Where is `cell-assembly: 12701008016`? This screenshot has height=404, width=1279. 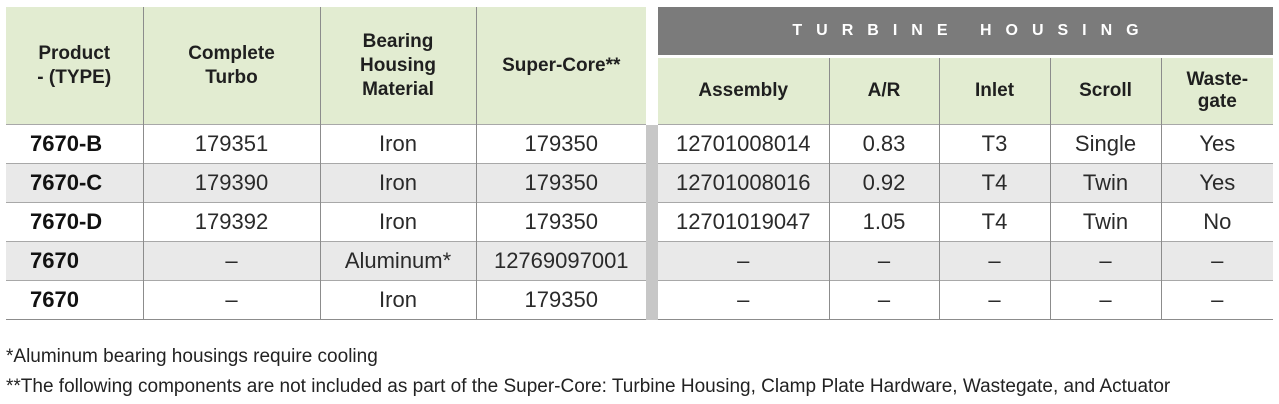
cell-assembly: 12701008016 is located at coordinates (744, 183).